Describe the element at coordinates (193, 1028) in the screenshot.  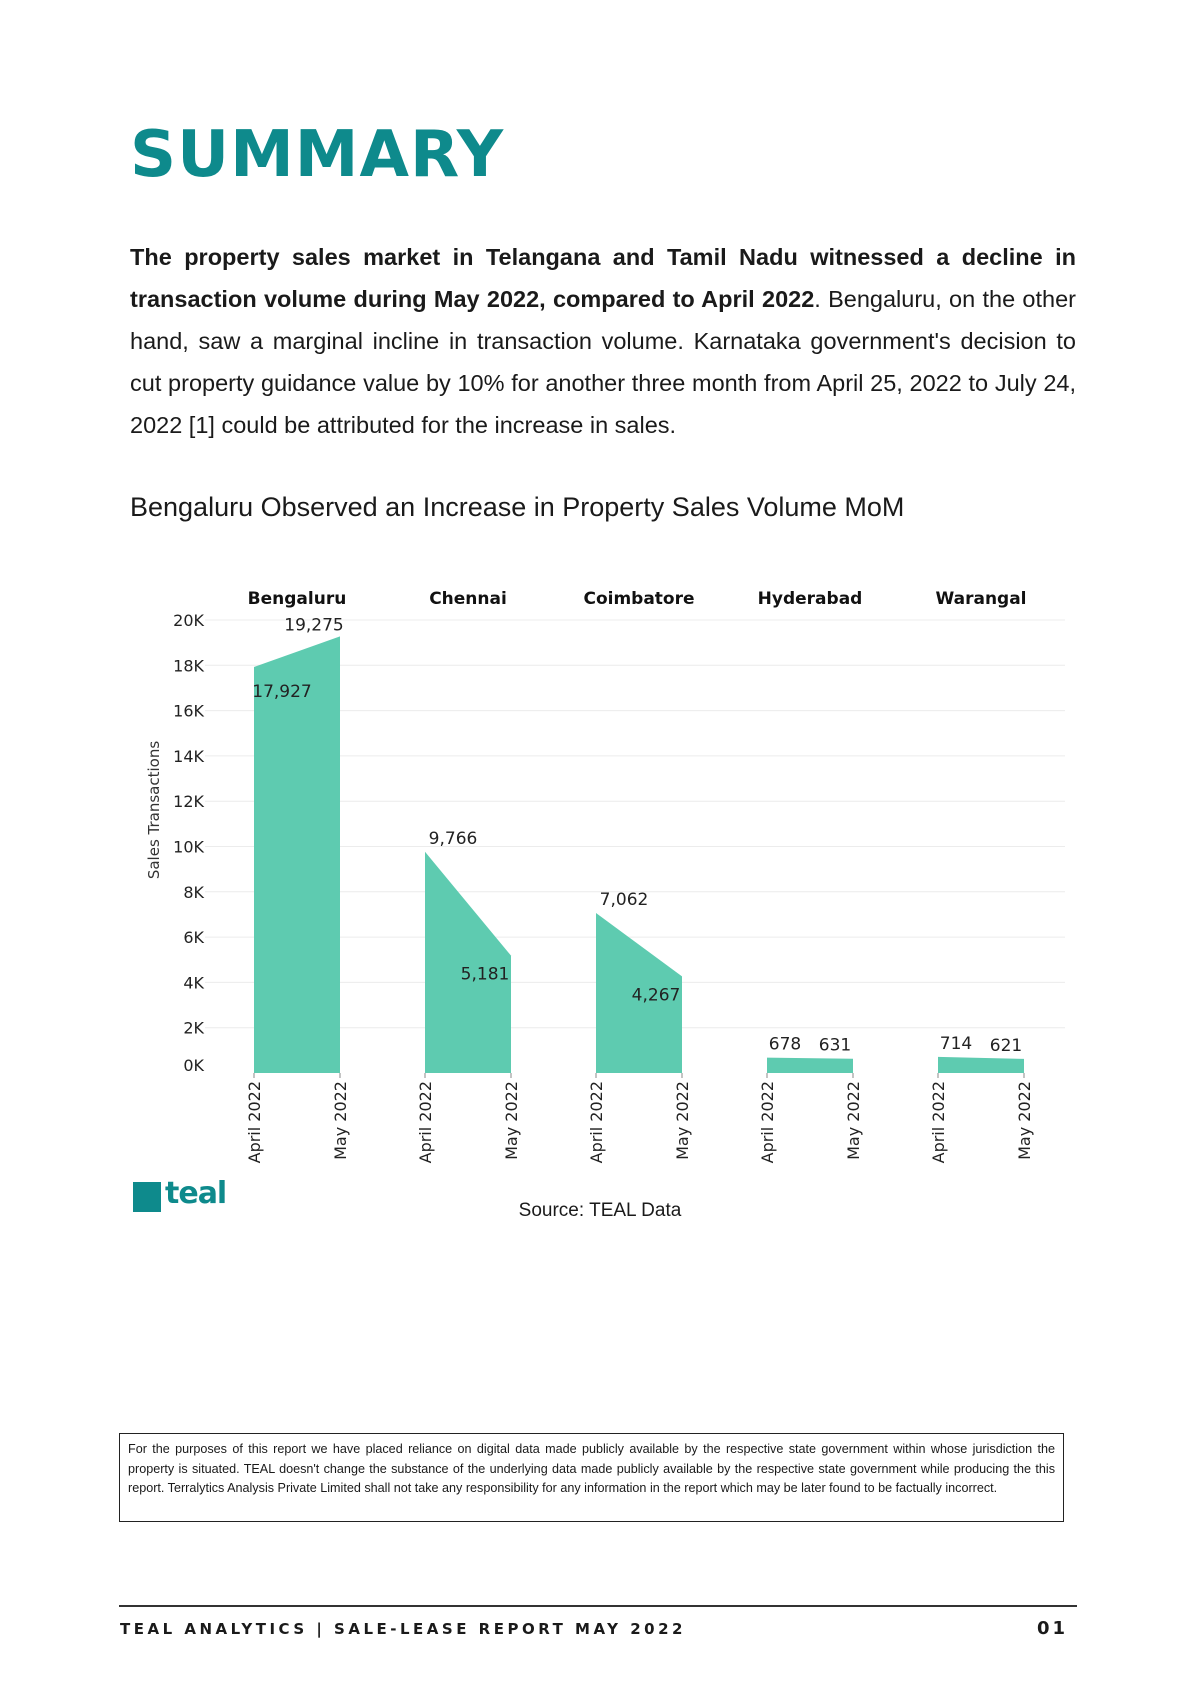
I see `y-tick-label: 2K` at that location.